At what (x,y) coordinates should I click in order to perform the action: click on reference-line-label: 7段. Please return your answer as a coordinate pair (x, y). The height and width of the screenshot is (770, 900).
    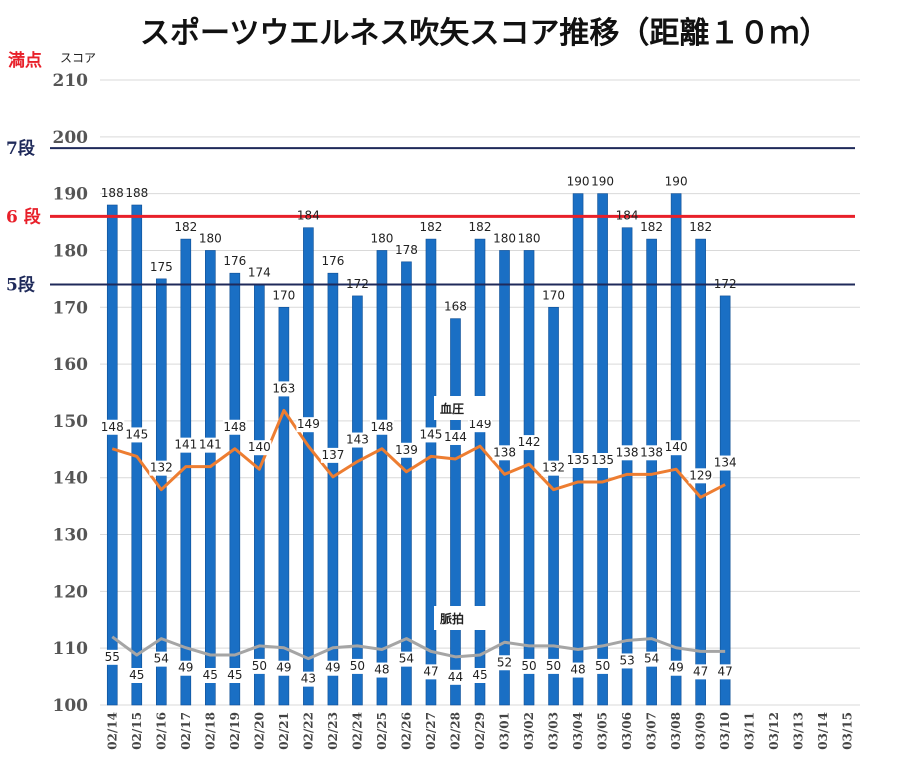
    Looking at the image, I should click on (20, 148).